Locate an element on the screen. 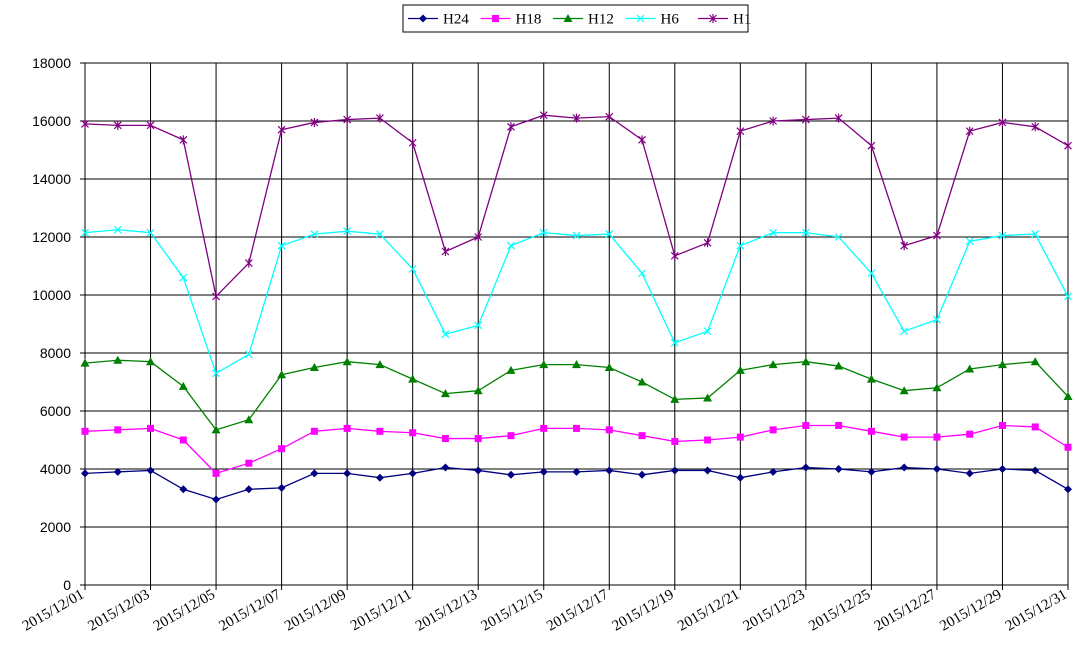  x-tick-label: 2015/12/21 is located at coordinates (708, 611).